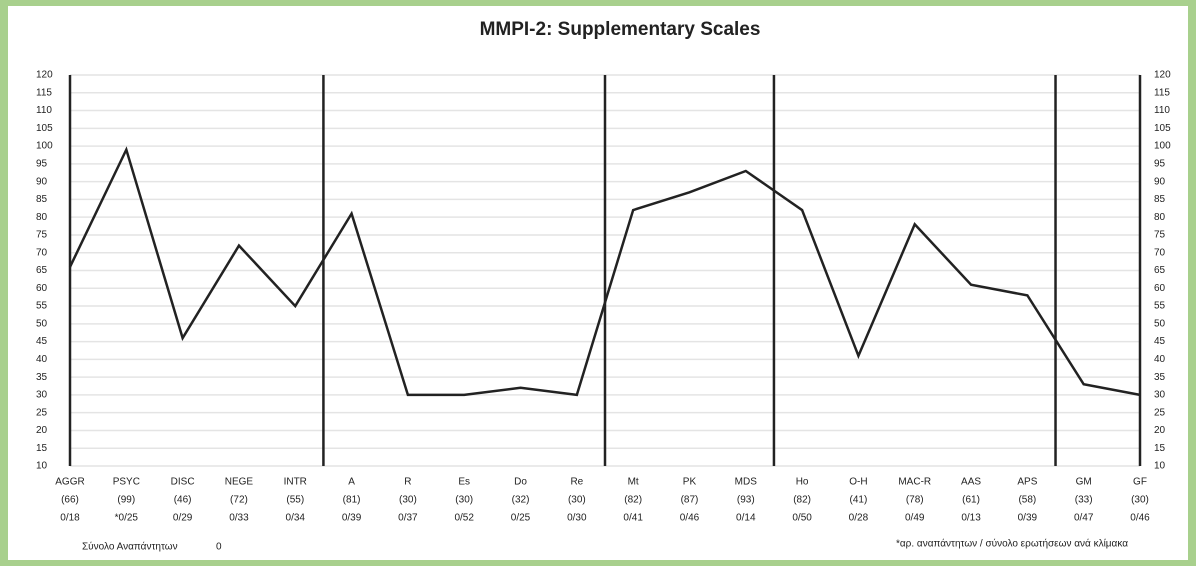  I want to click on raw-score: 0/30, so click(577, 518).